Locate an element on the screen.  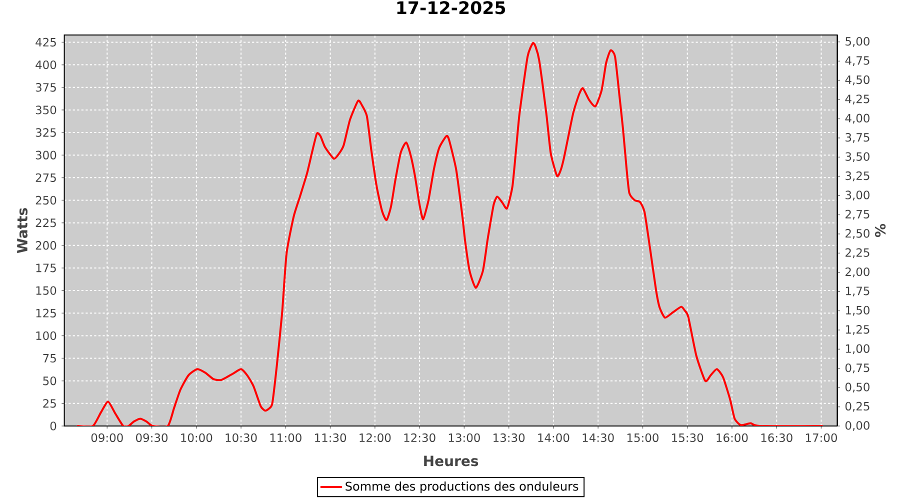
y-tick-label: 125 is located at coordinates (46, 313).